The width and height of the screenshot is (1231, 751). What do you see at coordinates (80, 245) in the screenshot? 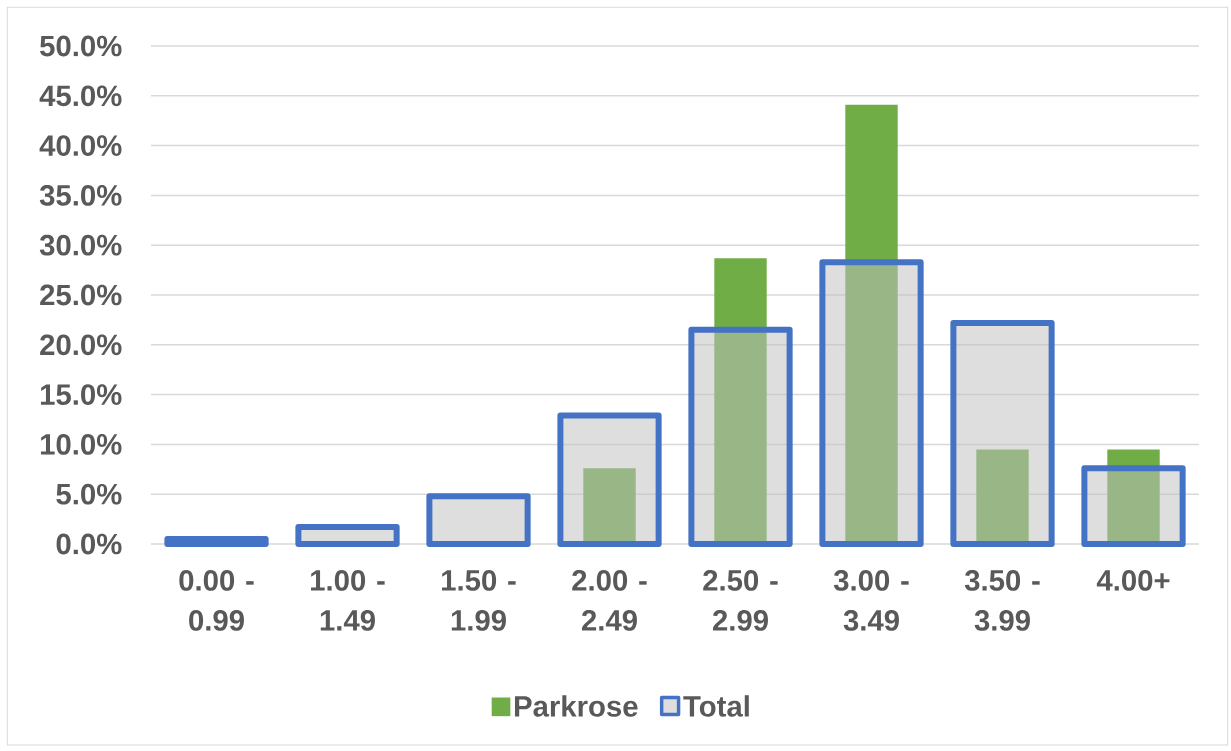
I see `y-tick-label: 30.0%` at bounding box center [80, 245].